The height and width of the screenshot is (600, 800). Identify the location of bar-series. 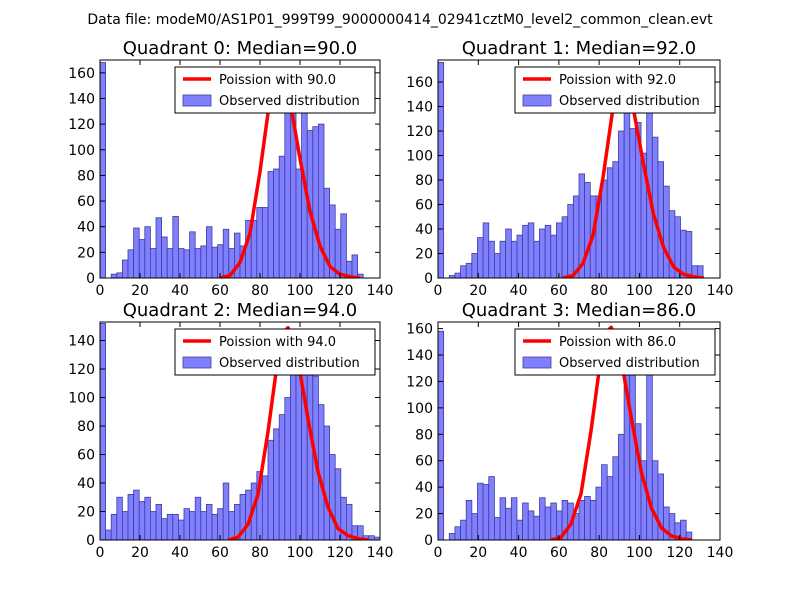
(565, 435).